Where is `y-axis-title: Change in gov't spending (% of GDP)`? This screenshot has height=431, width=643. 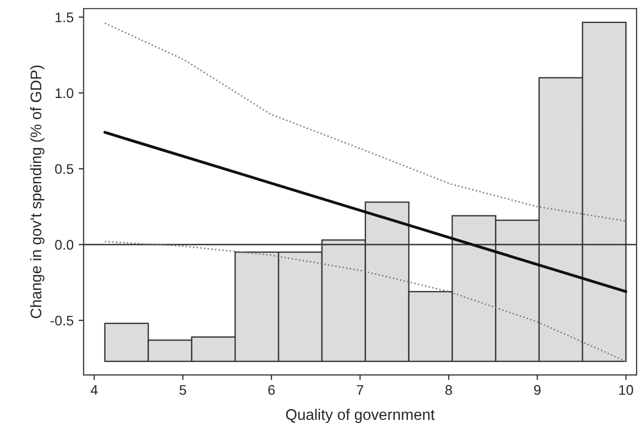 y-axis-title: Change in gov't spending (% of GDP) is located at coordinates (37, 192).